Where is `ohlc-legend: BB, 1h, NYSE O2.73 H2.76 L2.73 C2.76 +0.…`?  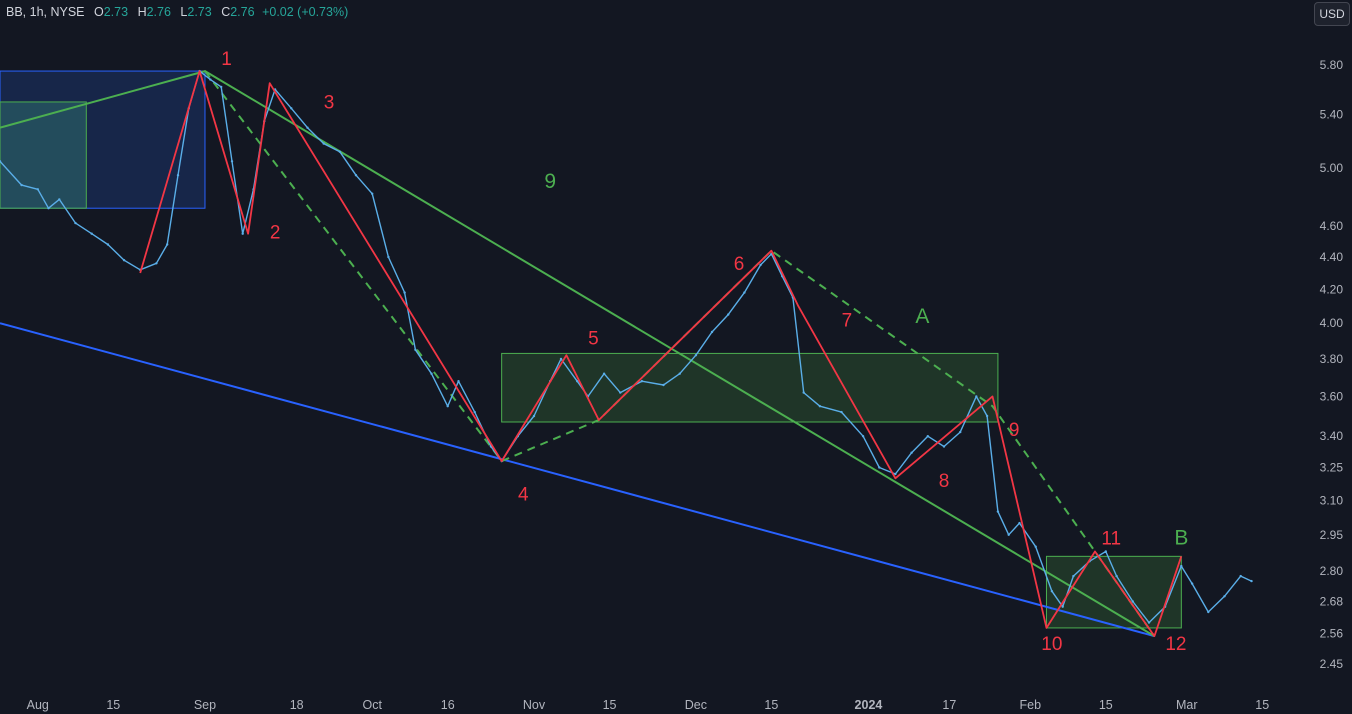
ohlc-legend: BB, 1h, NYSE O2.73 H2.76 L2.73 C2.76 +0.… is located at coordinates (177, 12).